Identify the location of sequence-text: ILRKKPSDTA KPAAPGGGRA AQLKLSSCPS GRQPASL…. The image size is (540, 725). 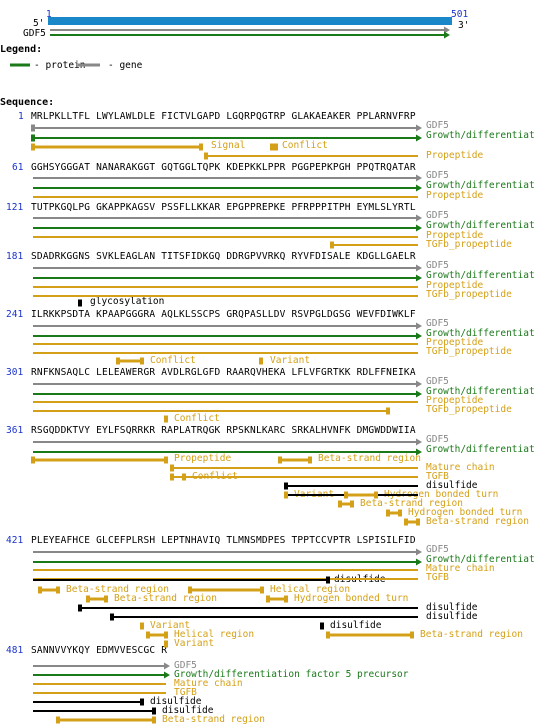
(223, 314).